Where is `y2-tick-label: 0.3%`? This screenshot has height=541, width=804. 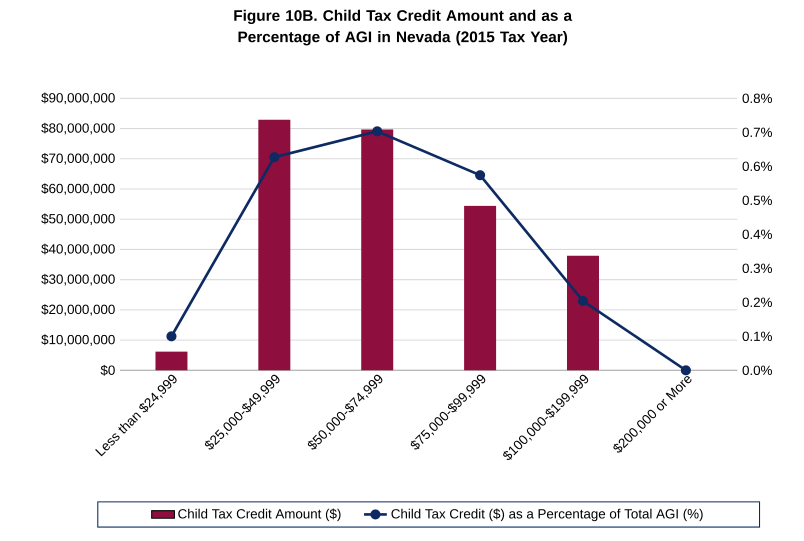 y2-tick-label: 0.3% is located at coordinates (757, 269).